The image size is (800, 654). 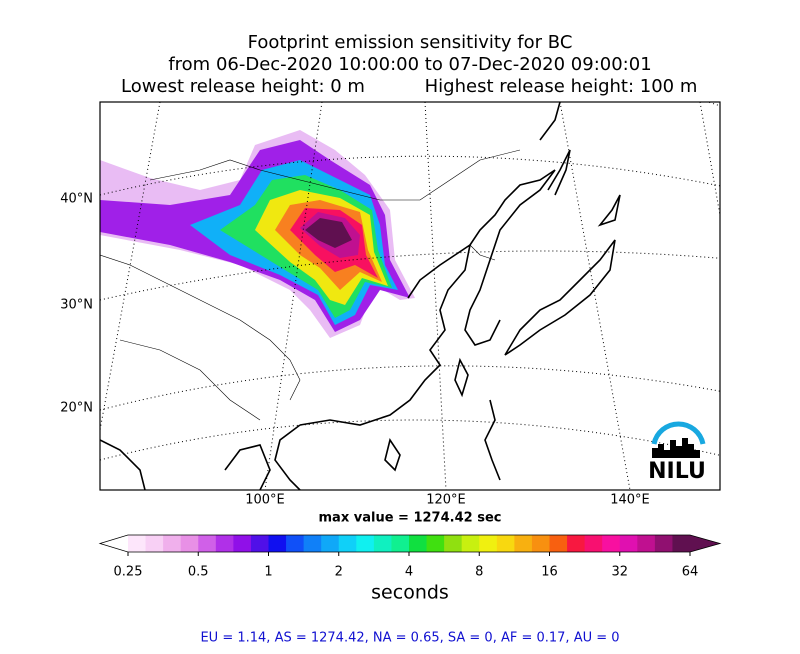 I want to click on logo: NILU, so click(x=677, y=452).